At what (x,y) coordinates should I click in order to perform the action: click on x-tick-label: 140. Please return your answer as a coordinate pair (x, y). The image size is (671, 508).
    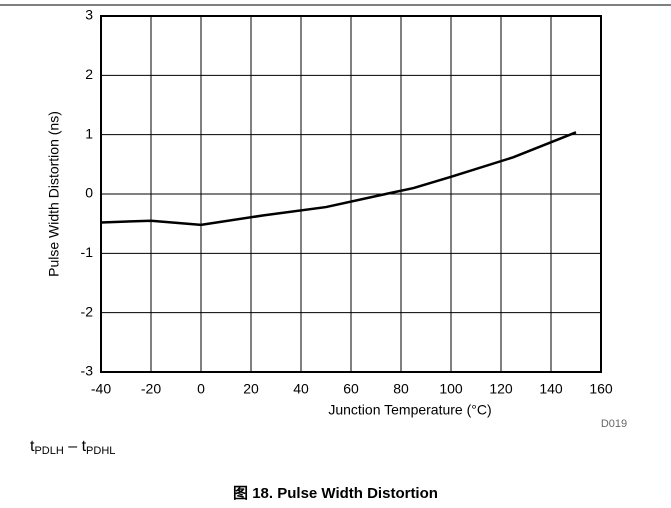
    Looking at the image, I should click on (551, 389).